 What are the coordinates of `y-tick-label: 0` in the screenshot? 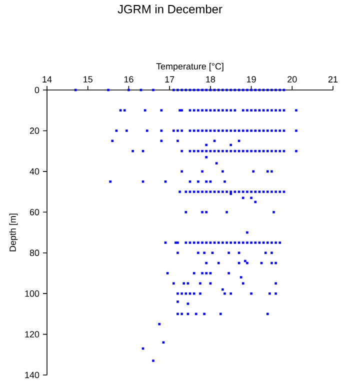 It's located at (37, 90).